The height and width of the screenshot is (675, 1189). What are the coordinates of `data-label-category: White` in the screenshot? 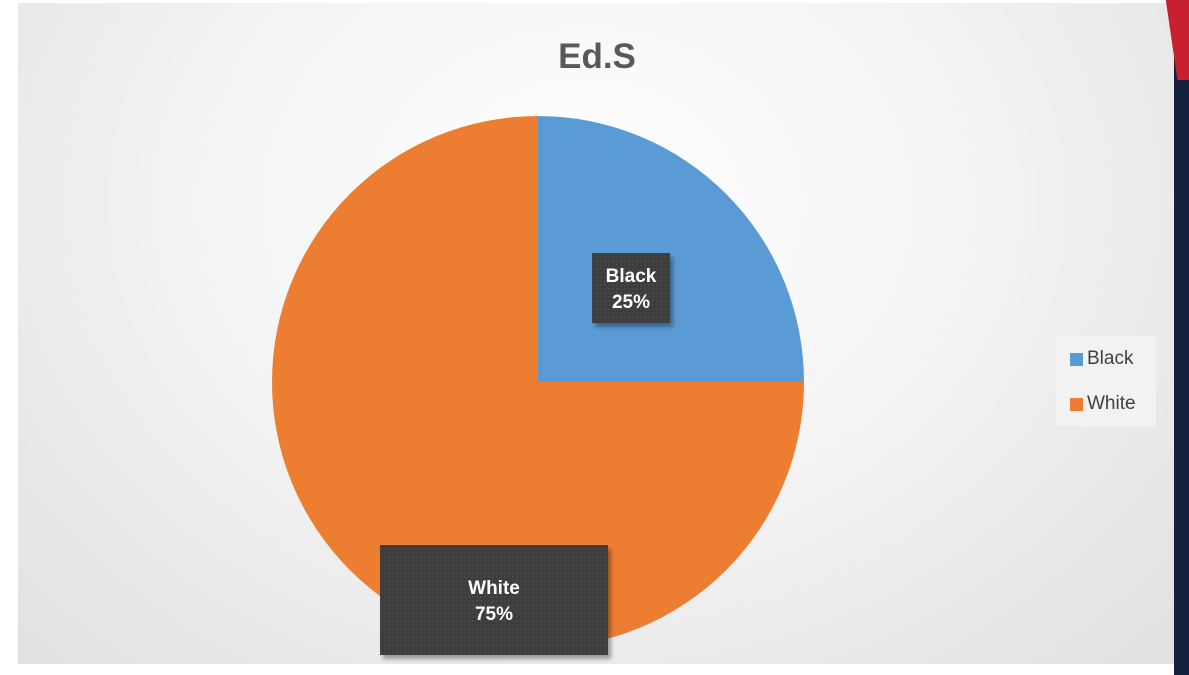 It's located at (494, 588).